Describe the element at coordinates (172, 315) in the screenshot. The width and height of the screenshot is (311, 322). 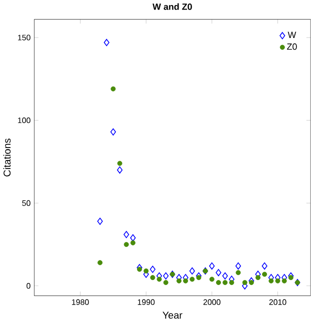
I see `x-axis-title: Year` at that location.